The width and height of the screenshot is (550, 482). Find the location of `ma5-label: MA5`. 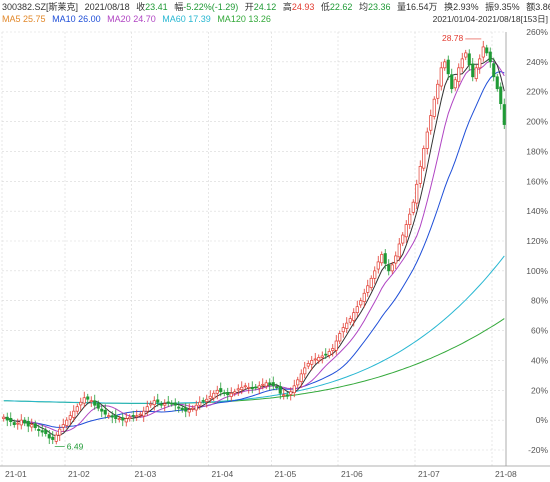

ma5-label: MA5 is located at coordinates (11, 19).